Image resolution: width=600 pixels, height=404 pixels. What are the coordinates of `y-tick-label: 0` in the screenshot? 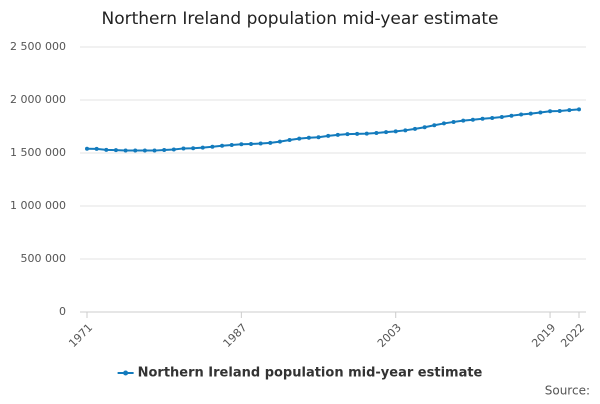 It's located at (62, 311).